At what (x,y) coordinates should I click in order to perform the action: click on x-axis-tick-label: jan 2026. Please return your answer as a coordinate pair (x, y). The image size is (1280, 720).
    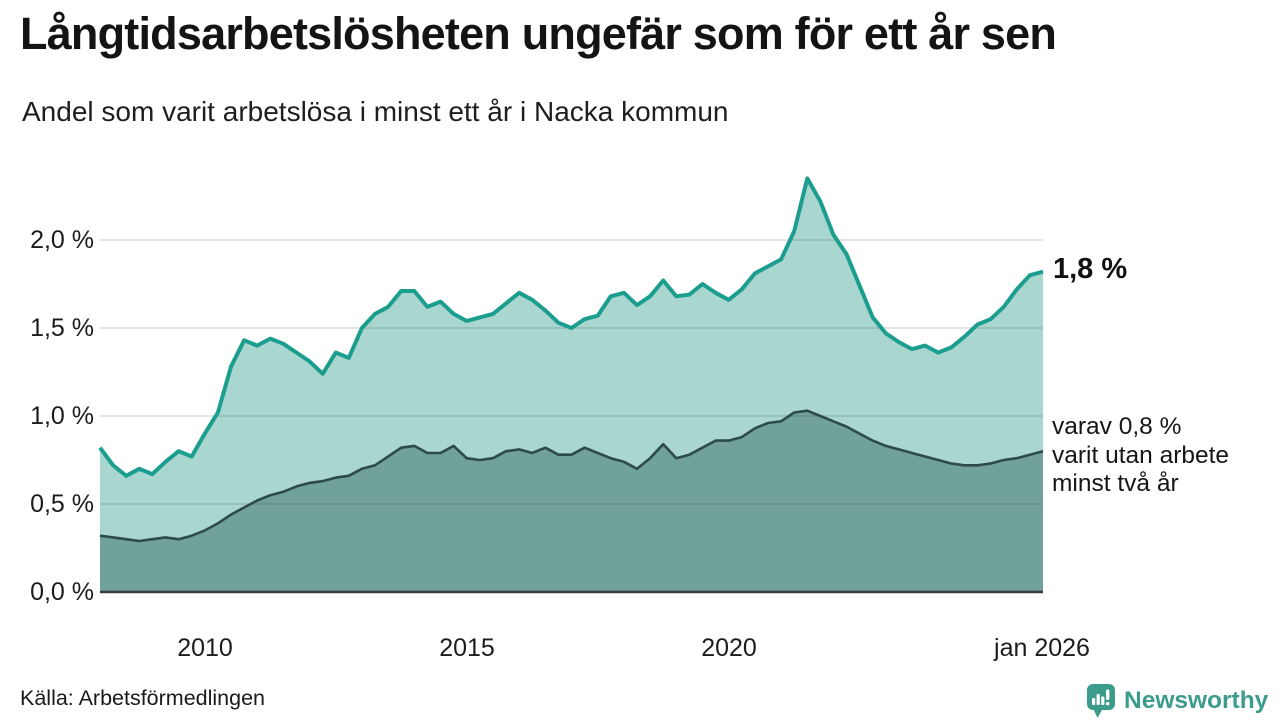
    Looking at the image, I should click on (1042, 648).